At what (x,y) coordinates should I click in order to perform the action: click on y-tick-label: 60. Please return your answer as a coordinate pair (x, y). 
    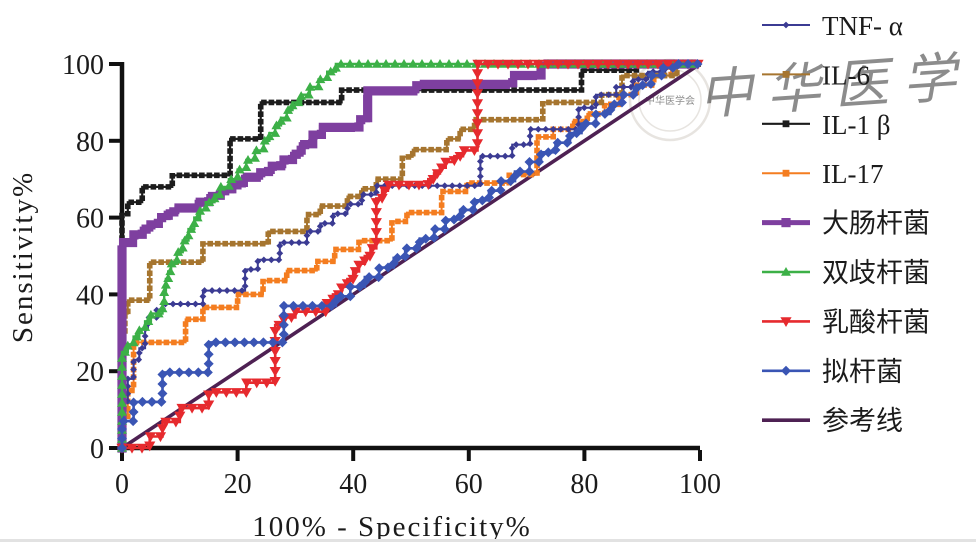
    Looking at the image, I should click on (90, 219).